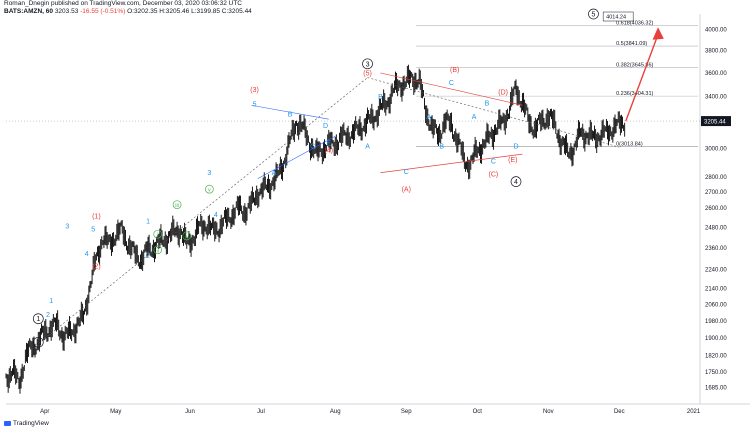 The width and height of the screenshot is (750, 430). I want to click on y-tick-label: 2800.00, so click(716, 178).